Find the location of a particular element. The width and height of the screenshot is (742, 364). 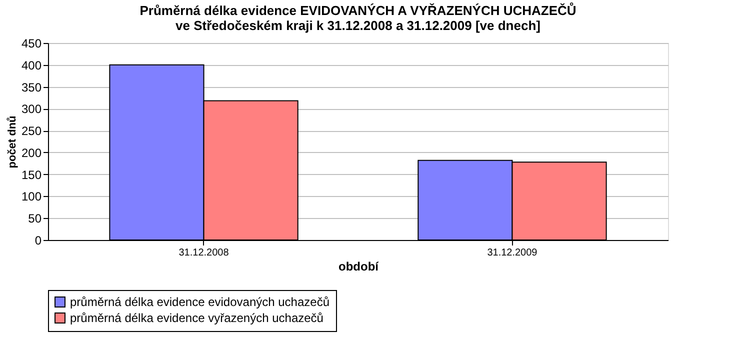

x-axis-title: období is located at coordinates (359, 267).